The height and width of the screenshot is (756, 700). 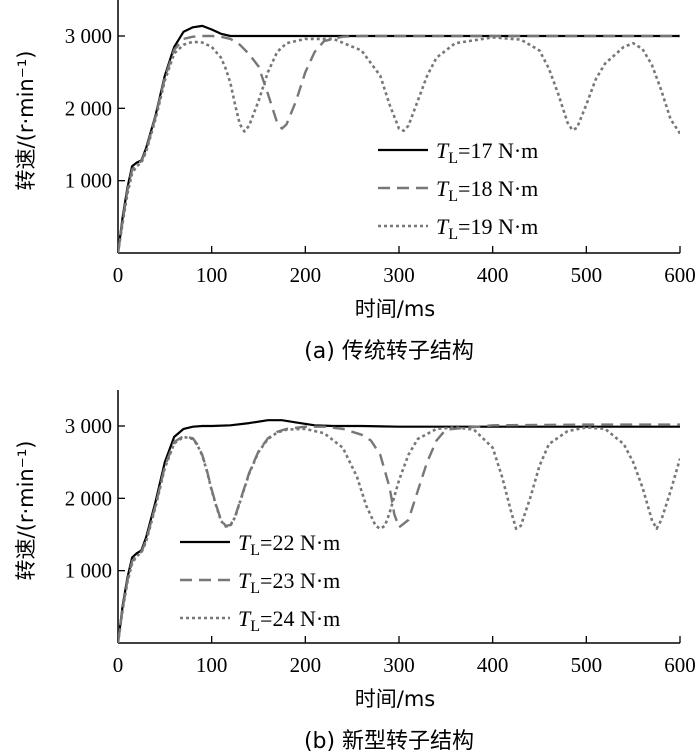 I want to click on legend-label: TL=19 N·m, so click(x=487, y=228).